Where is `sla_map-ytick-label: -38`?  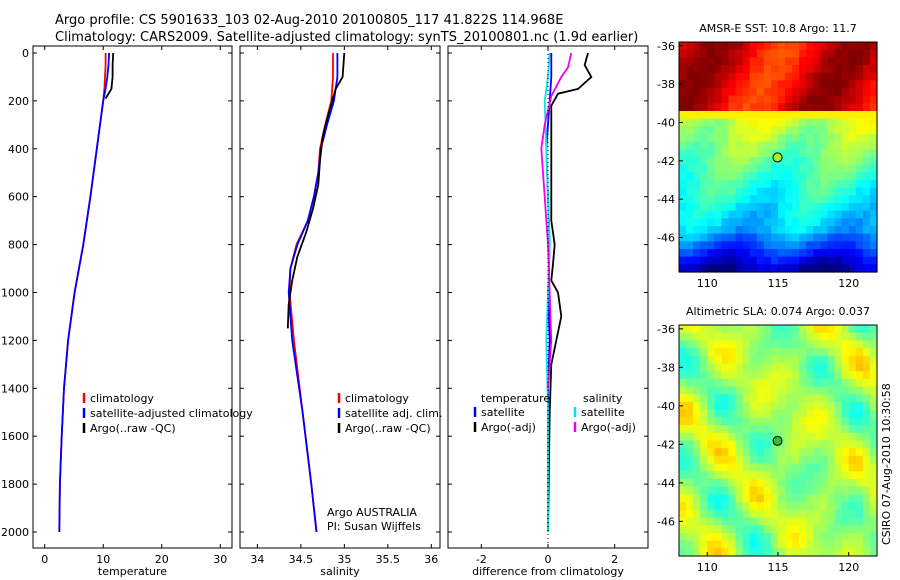
sla_map-ytick-label: -38 is located at coordinates (666, 367).